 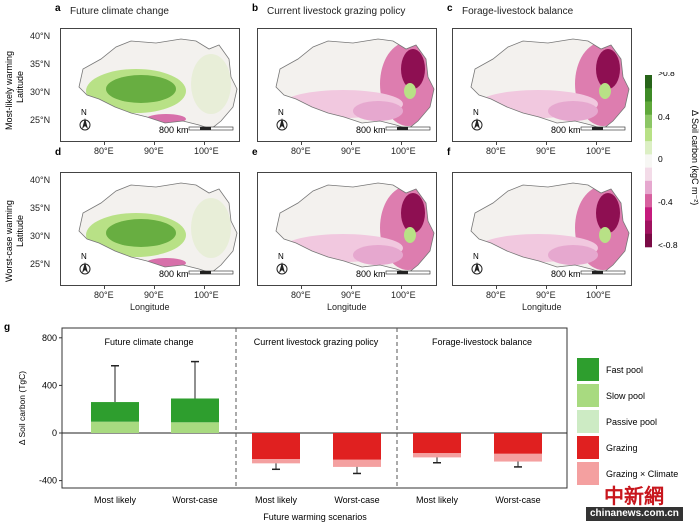 What do you see at coordinates (48, 481) in the screenshot?
I see `y-tick-label: -400` at bounding box center [48, 481].